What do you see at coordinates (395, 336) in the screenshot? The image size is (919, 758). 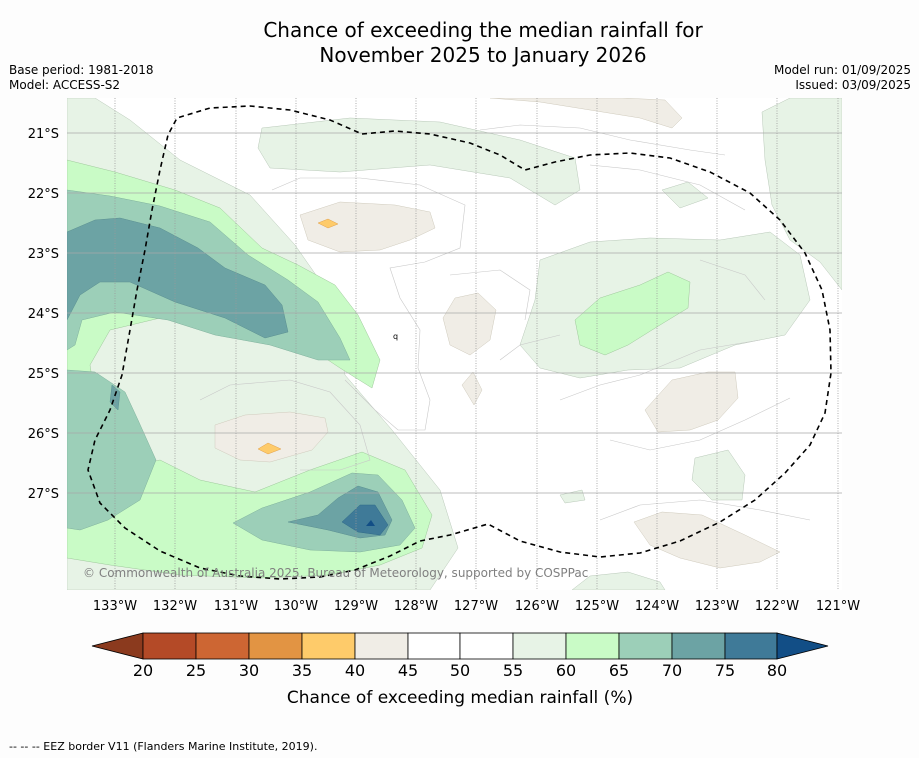 I see `stray-label: q` at bounding box center [395, 336].